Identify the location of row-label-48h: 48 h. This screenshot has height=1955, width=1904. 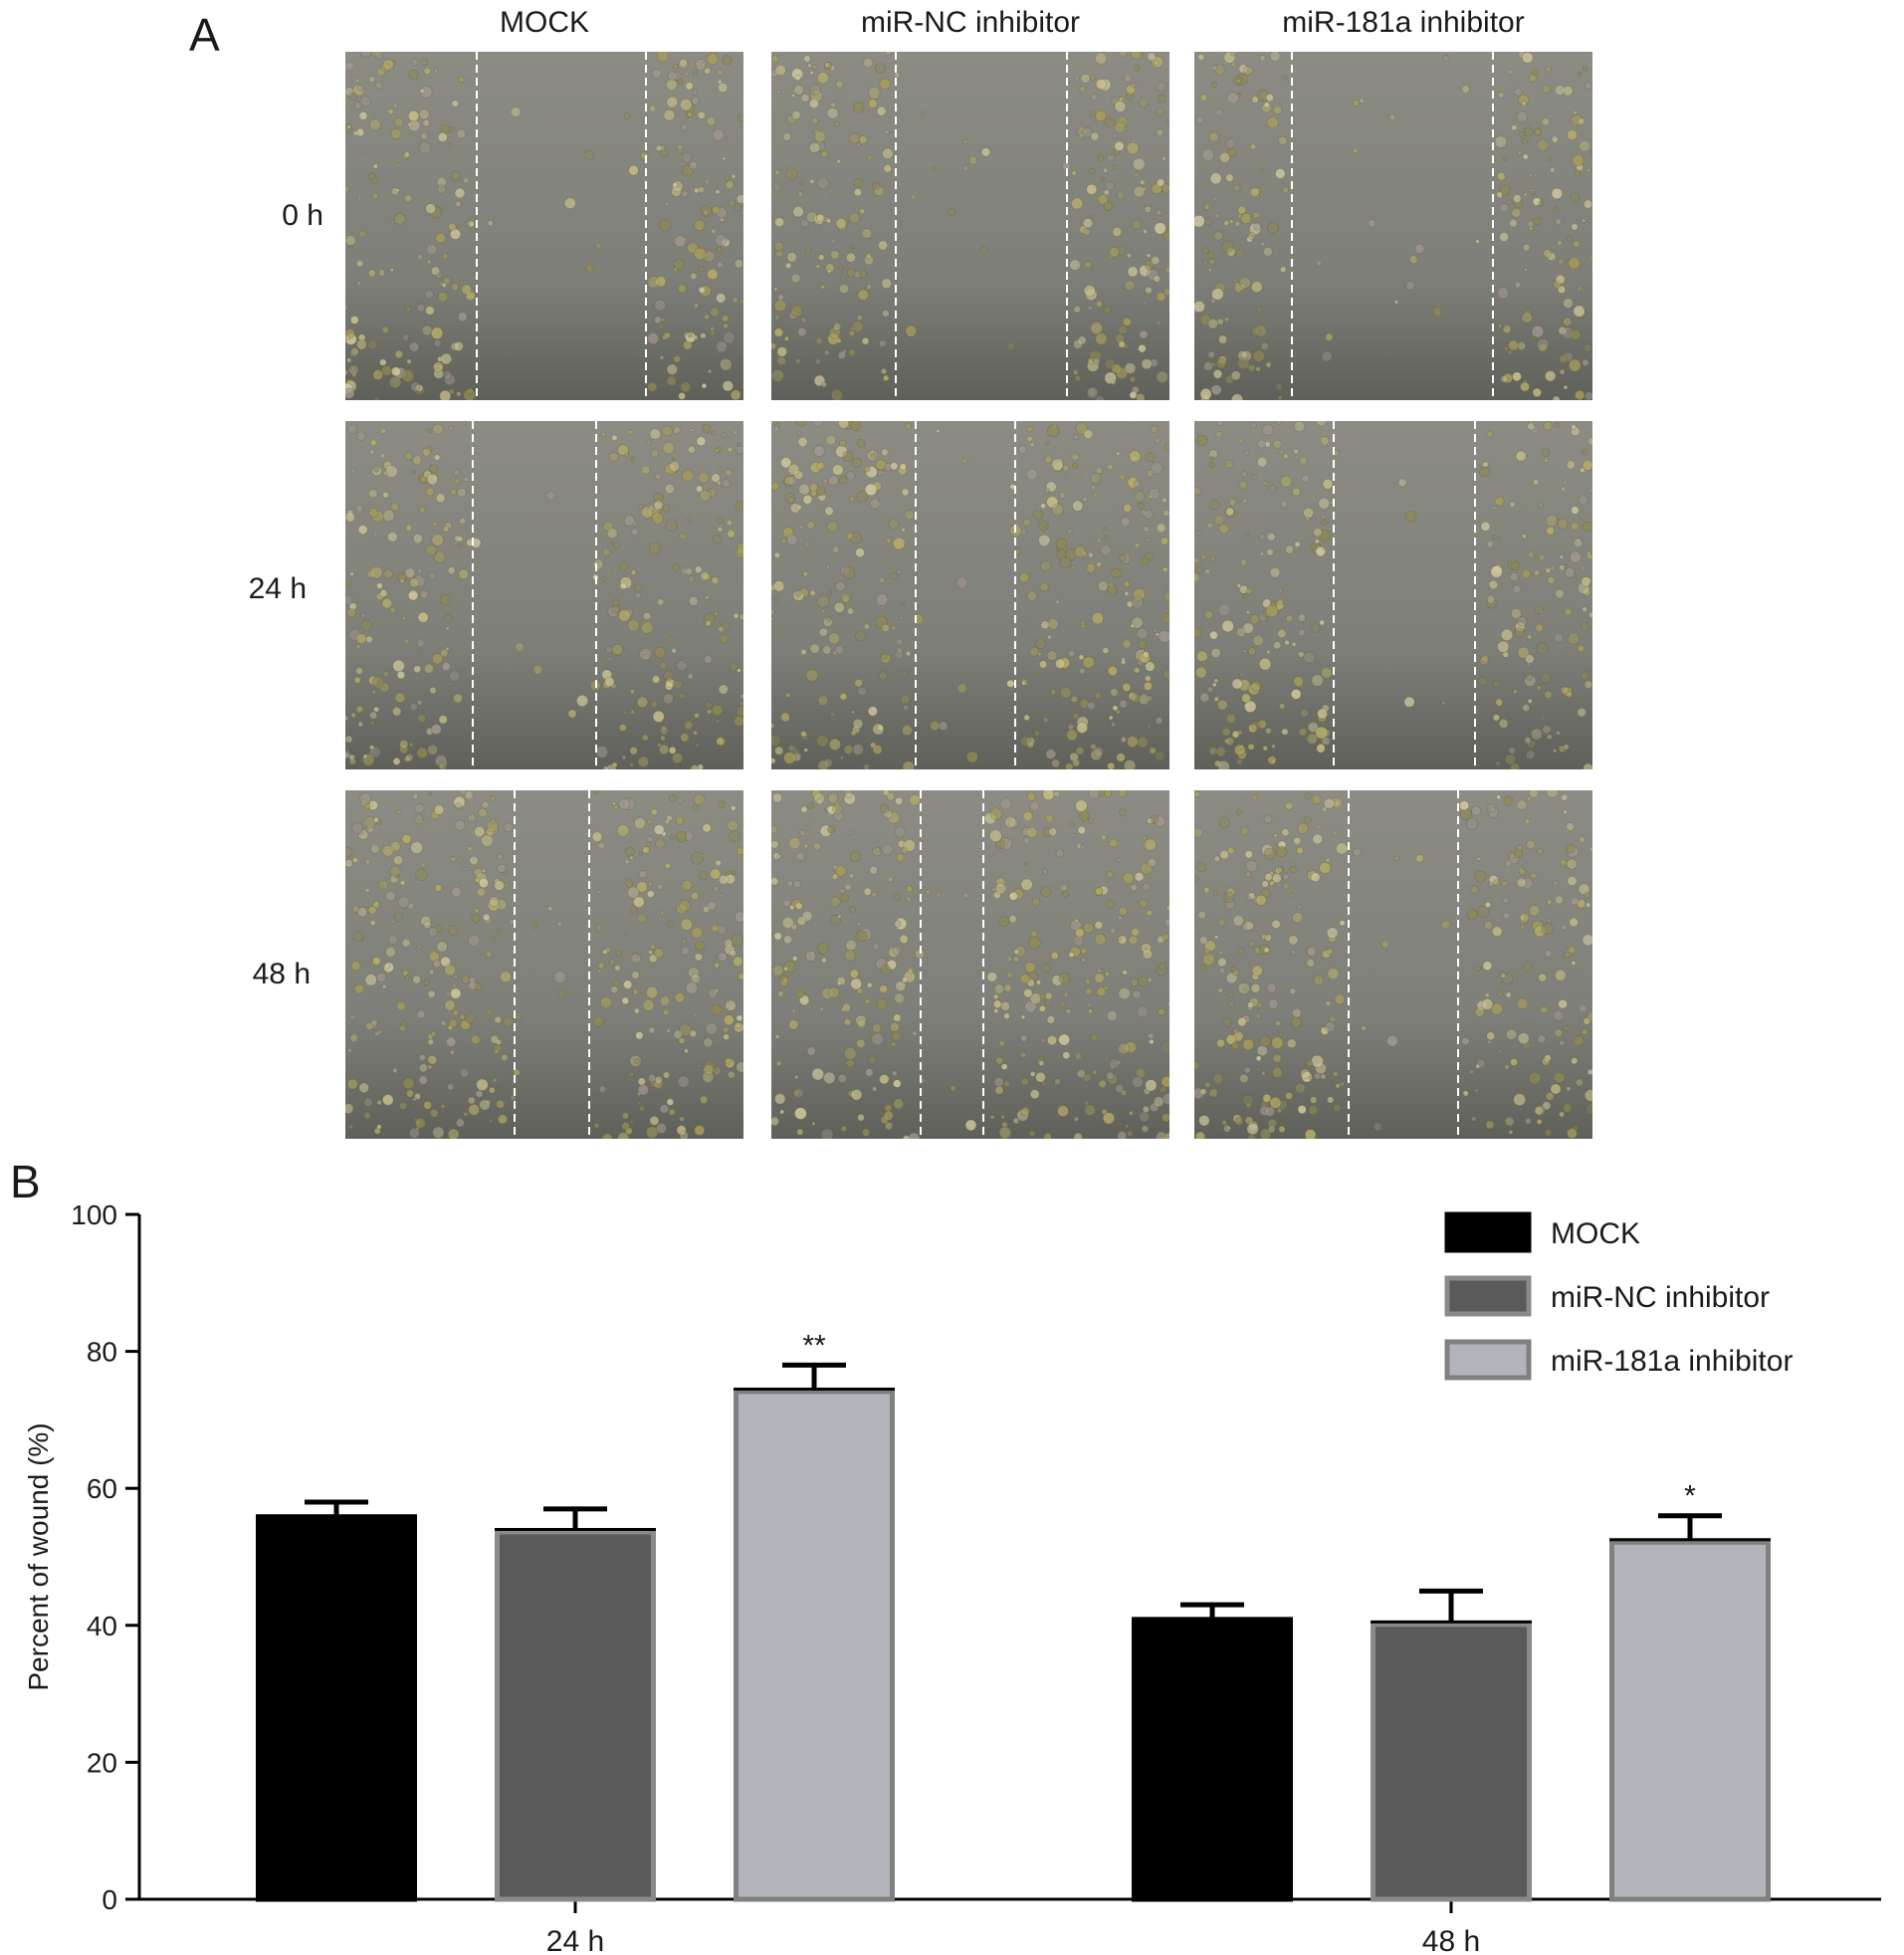
(281, 974).